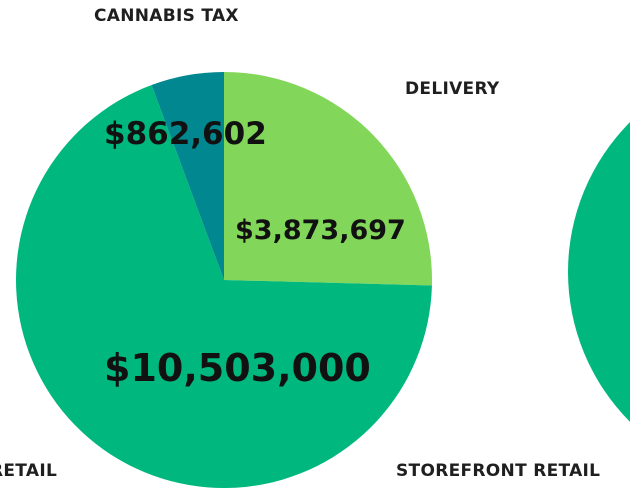 The width and height of the screenshot is (630, 491). What do you see at coordinates (166, 16) in the screenshot?
I see `label-cannabis-tax: CANNABIS TAX` at bounding box center [166, 16].